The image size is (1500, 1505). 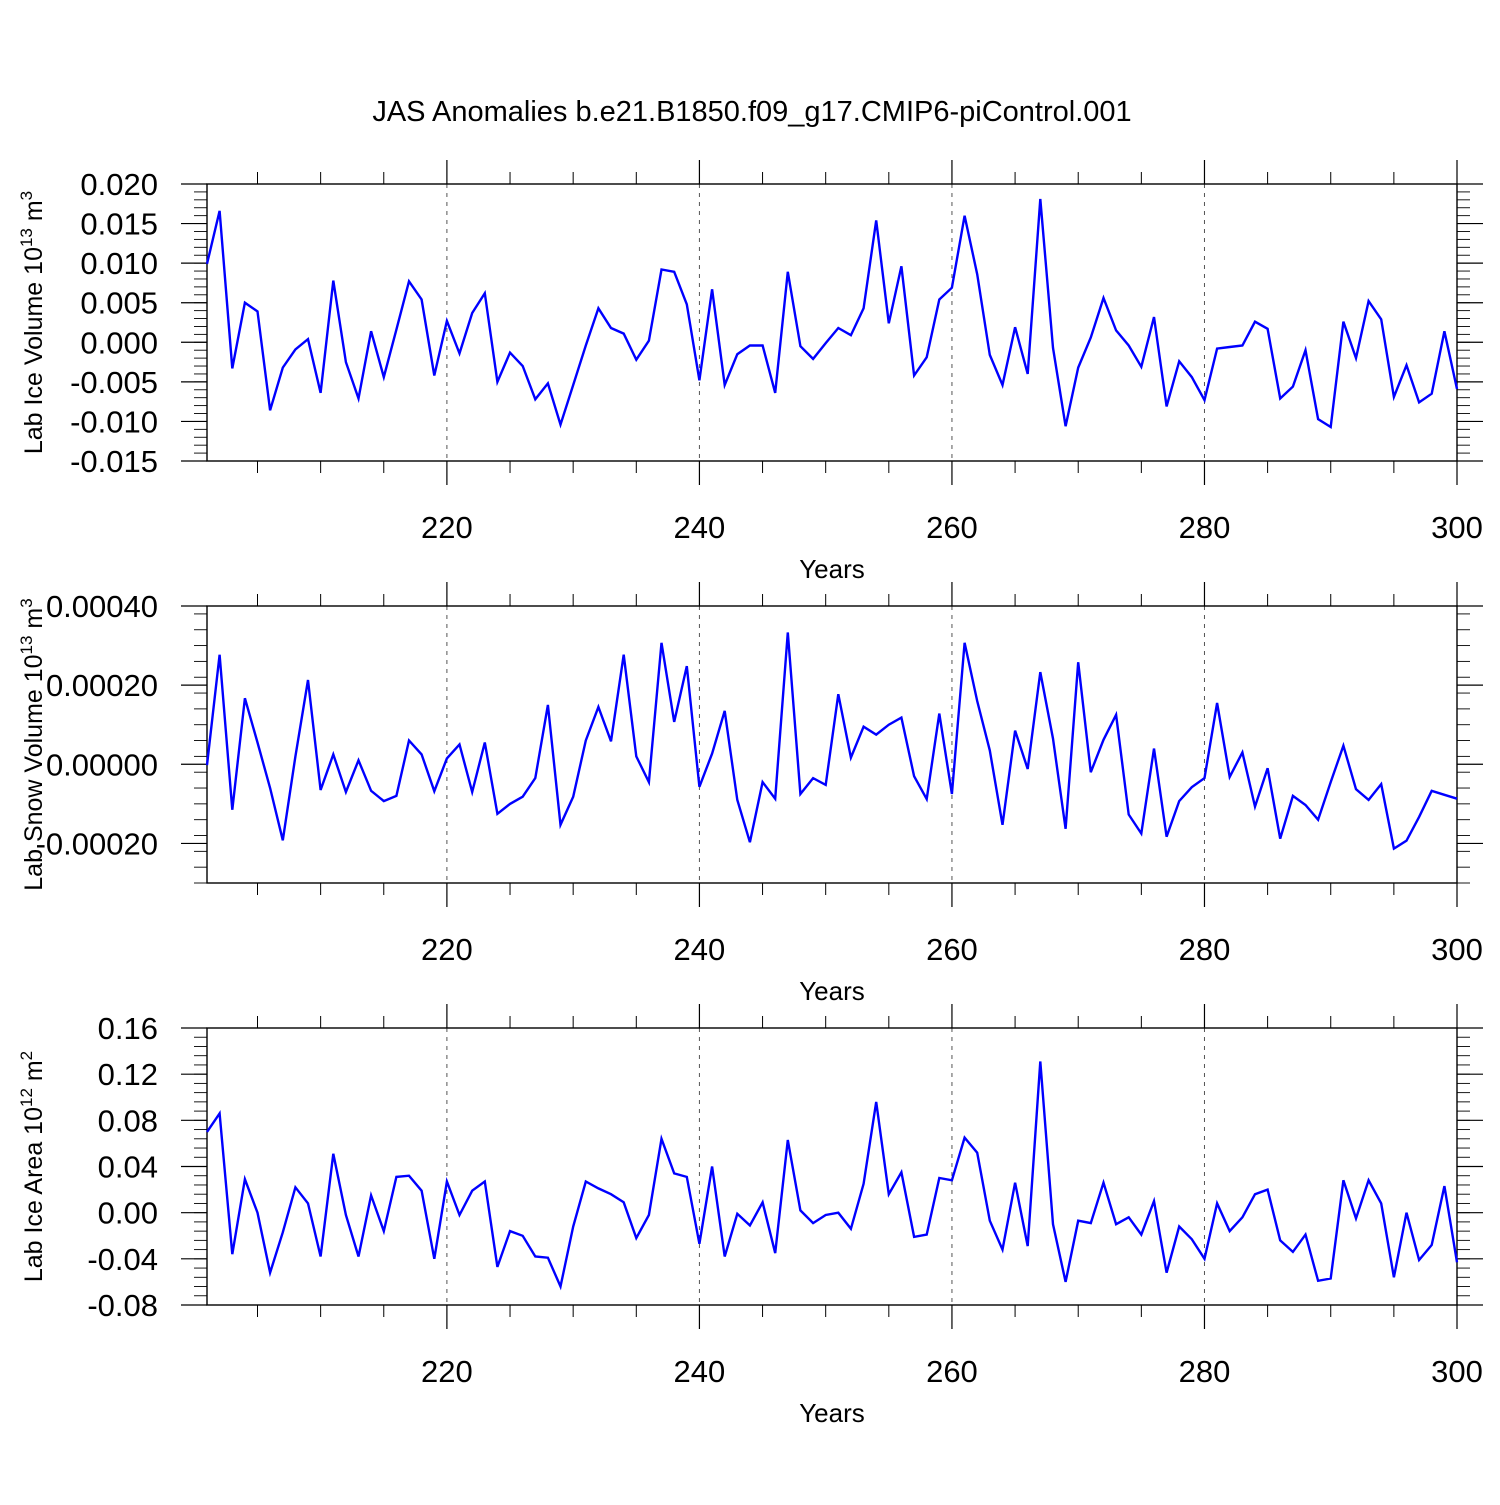 What do you see at coordinates (114, 382) in the screenshot?
I see `y-tick-label: -0.005` at bounding box center [114, 382].